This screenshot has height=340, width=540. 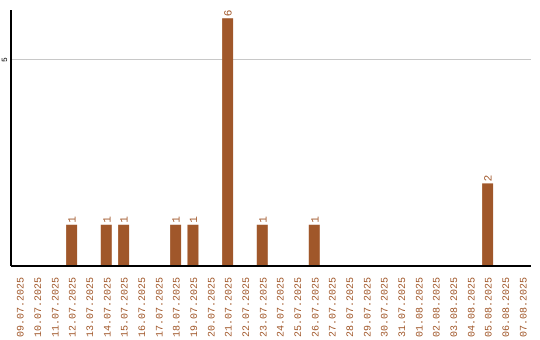 I want to click on x-tick-label: 09.07.2025, so click(x=22, y=307).